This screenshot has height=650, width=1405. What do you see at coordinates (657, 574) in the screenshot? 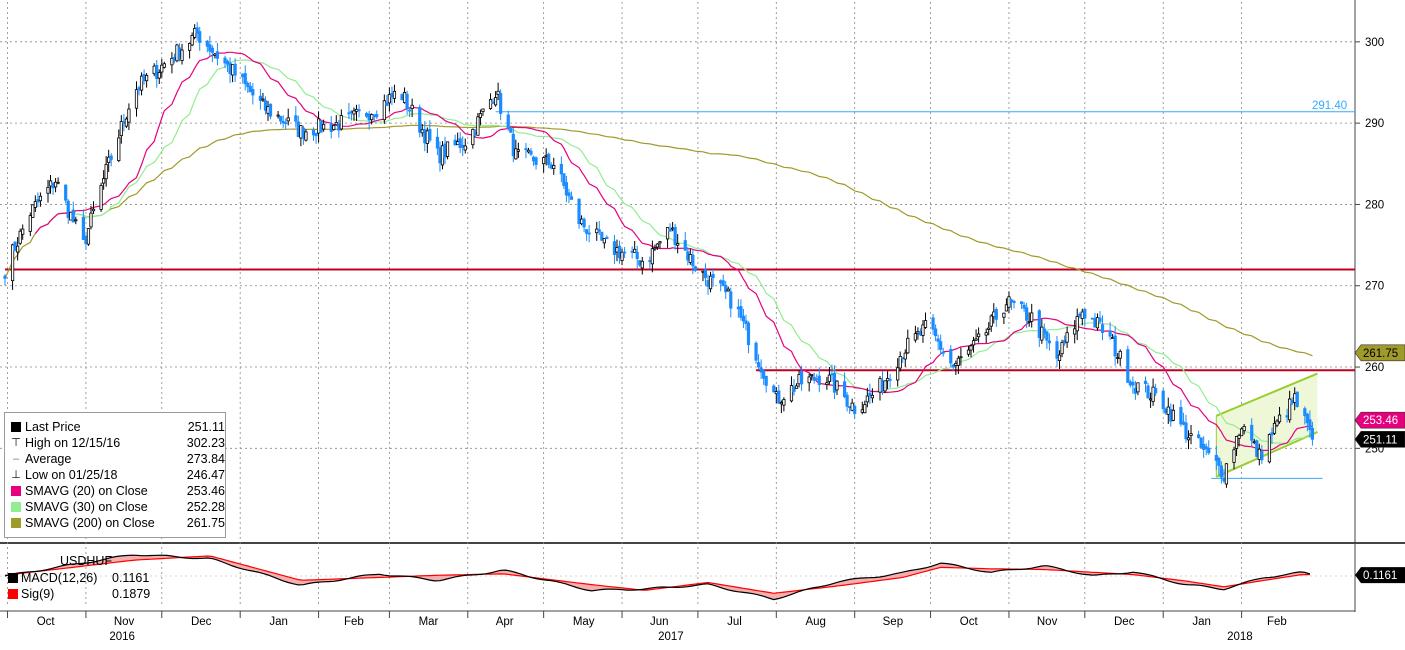
I see `macd-signal-line` at bounding box center [657, 574].